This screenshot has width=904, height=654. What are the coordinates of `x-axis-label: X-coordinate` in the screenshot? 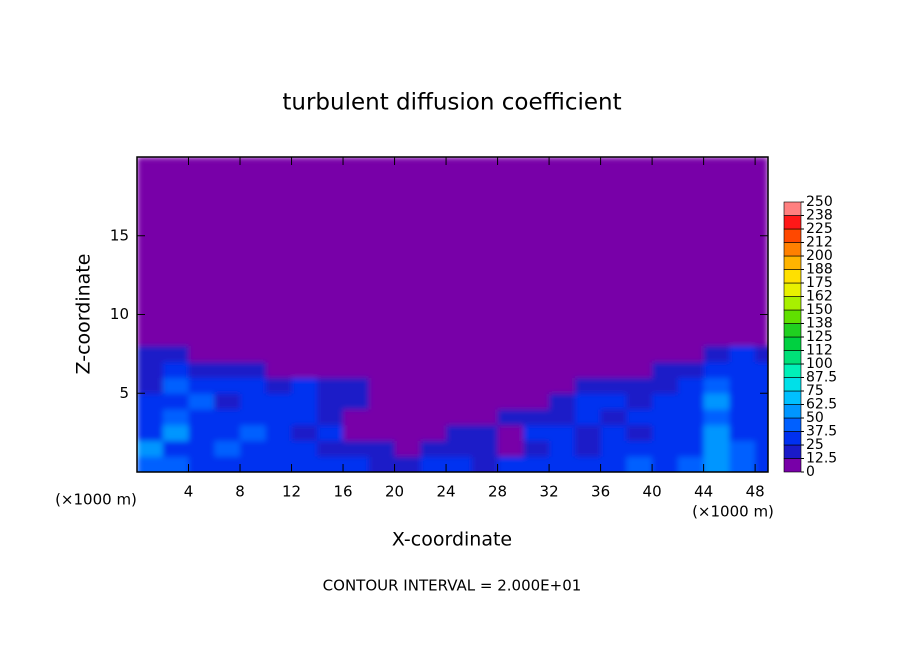 It's located at (452, 540).